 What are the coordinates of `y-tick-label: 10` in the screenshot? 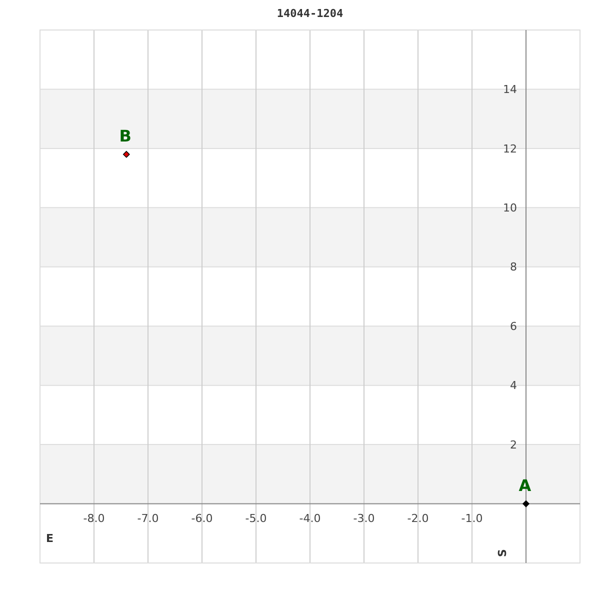 It's located at (510, 208).